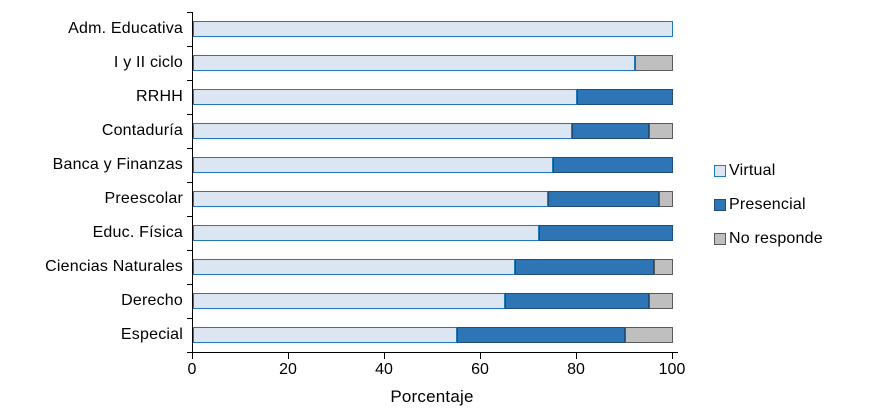 The width and height of the screenshot is (895, 419). What do you see at coordinates (142, 130) in the screenshot?
I see `category-label-contadur-a: Contaduría` at bounding box center [142, 130].